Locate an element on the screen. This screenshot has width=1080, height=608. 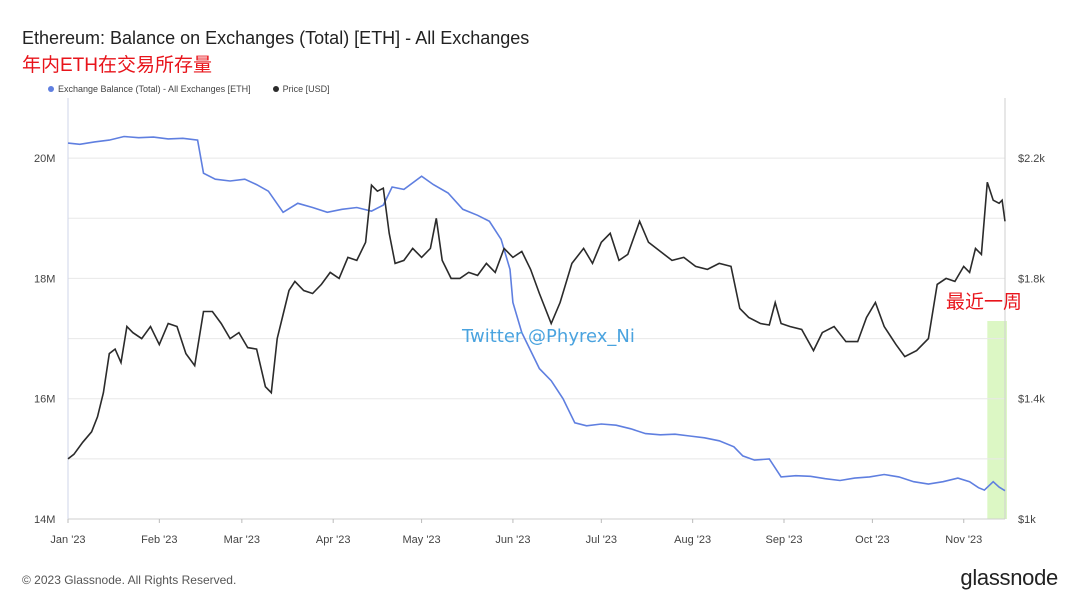
x-tick-label: Sep '23 is located at coordinates (784, 540).